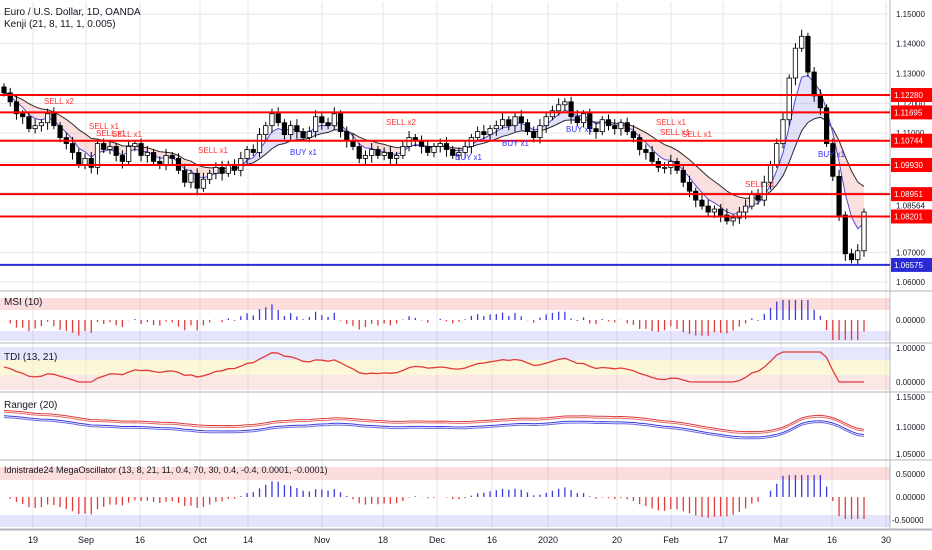  Describe the element at coordinates (908, 194) in the screenshot. I see `price-level-badge-label: 1.08951` at that location.